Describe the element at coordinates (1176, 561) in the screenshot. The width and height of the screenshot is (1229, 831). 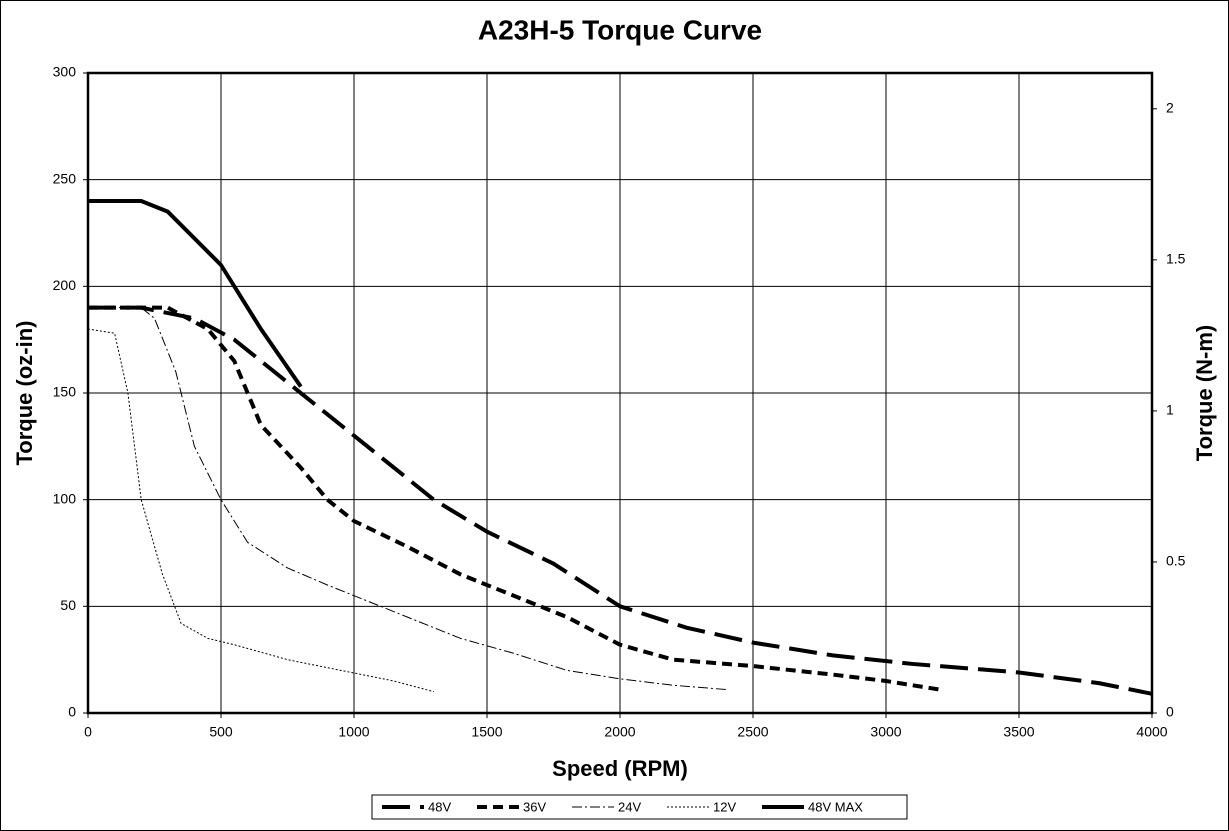
I see `y2-tick-label: 0.5` at that location.